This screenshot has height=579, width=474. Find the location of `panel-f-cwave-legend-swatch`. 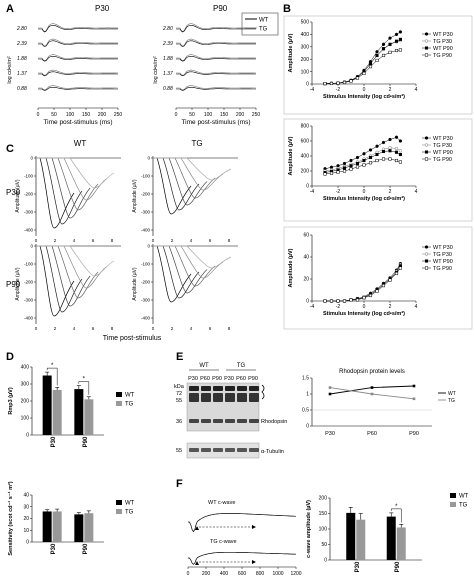

panel-f-cwave-legend-swatch is located at coordinates (453, 495).